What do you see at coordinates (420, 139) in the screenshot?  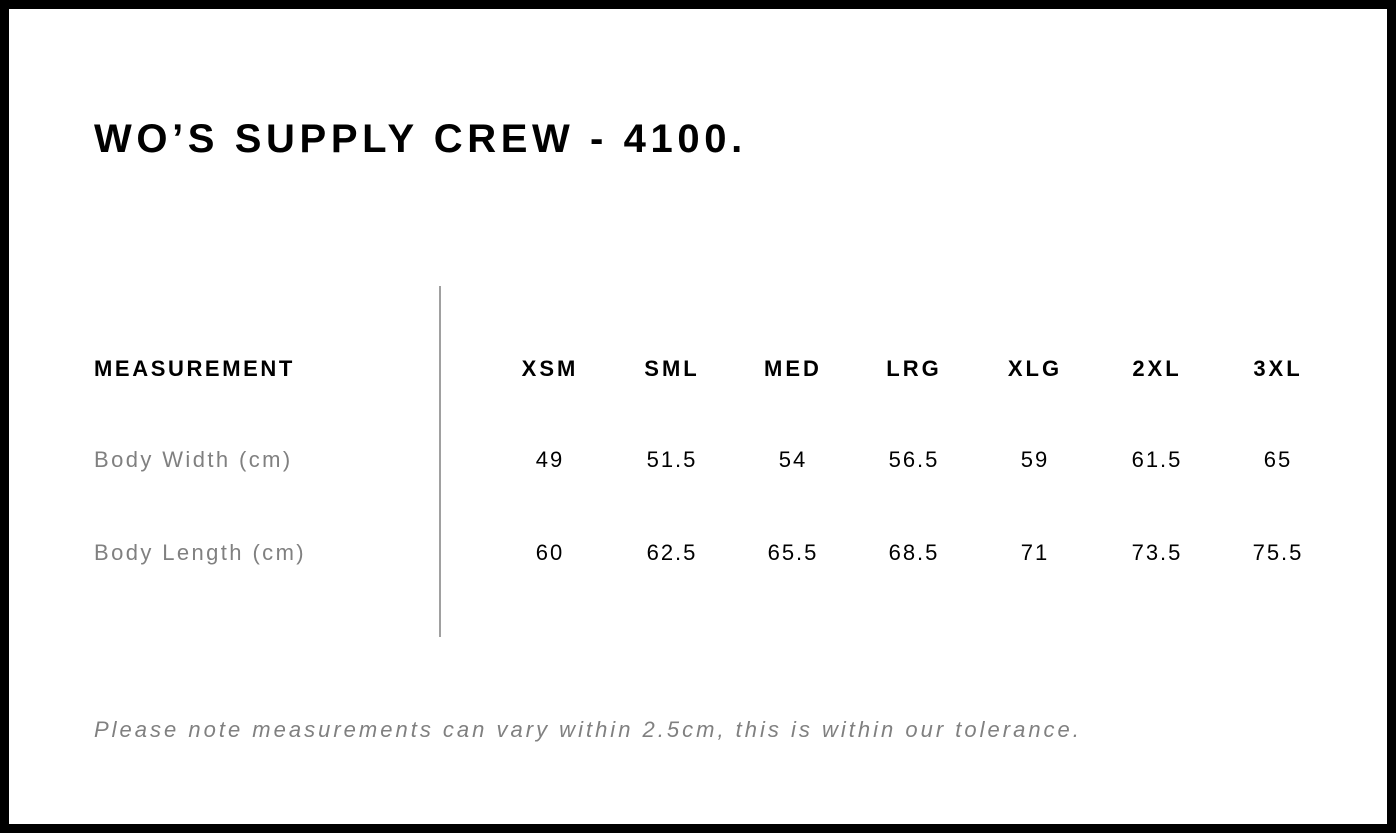 I see `page-title: WO’S SUPPLY CREW - 4100.` at bounding box center [420, 139].